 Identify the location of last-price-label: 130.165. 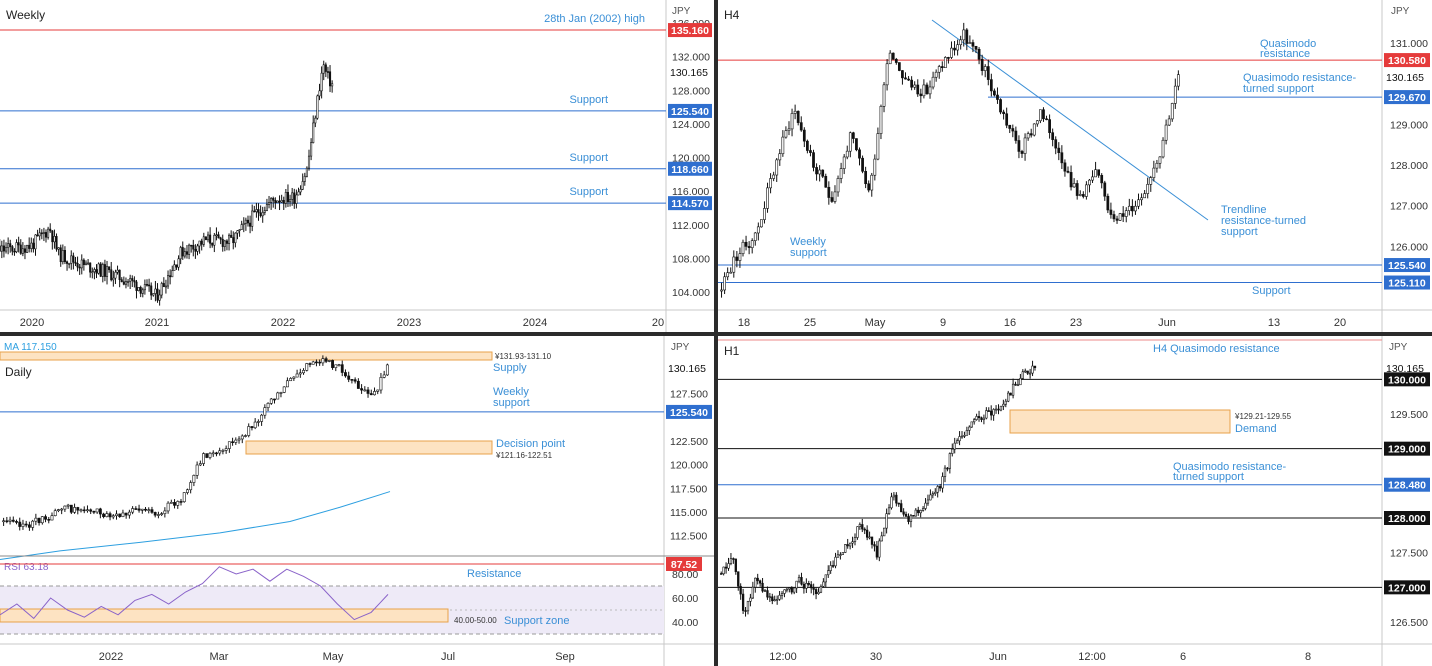
(689, 73).